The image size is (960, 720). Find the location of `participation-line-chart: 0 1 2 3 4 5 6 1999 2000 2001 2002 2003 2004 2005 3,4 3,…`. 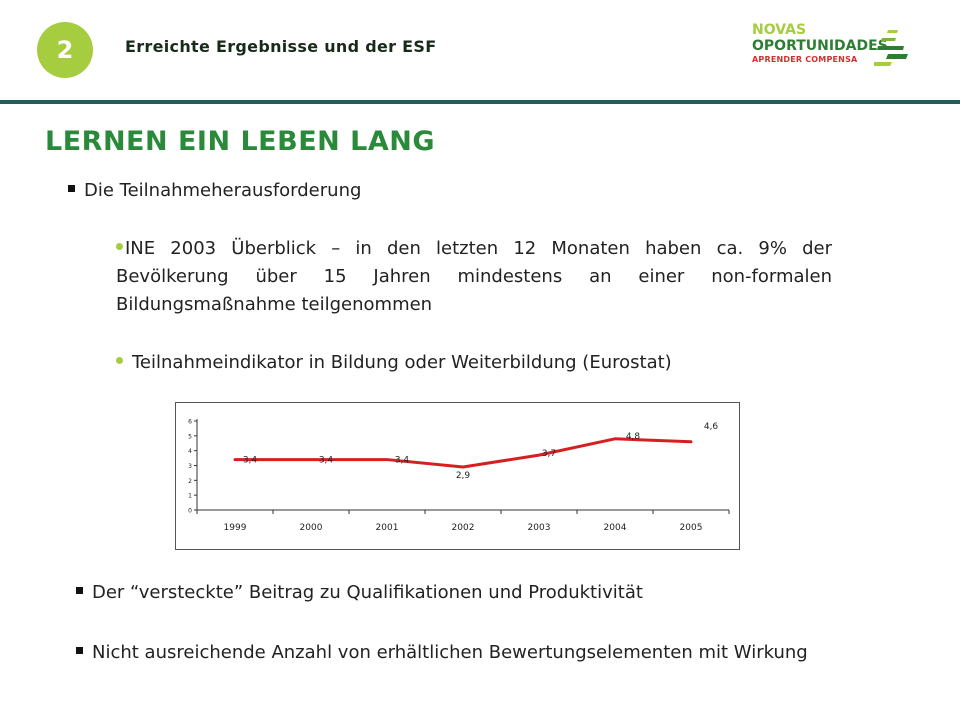

participation-line-chart: 0 1 2 3 4 5 6 1999 2000 2001 2002 2003 2004 2005 3,4 3,… is located at coordinates (459, 476).